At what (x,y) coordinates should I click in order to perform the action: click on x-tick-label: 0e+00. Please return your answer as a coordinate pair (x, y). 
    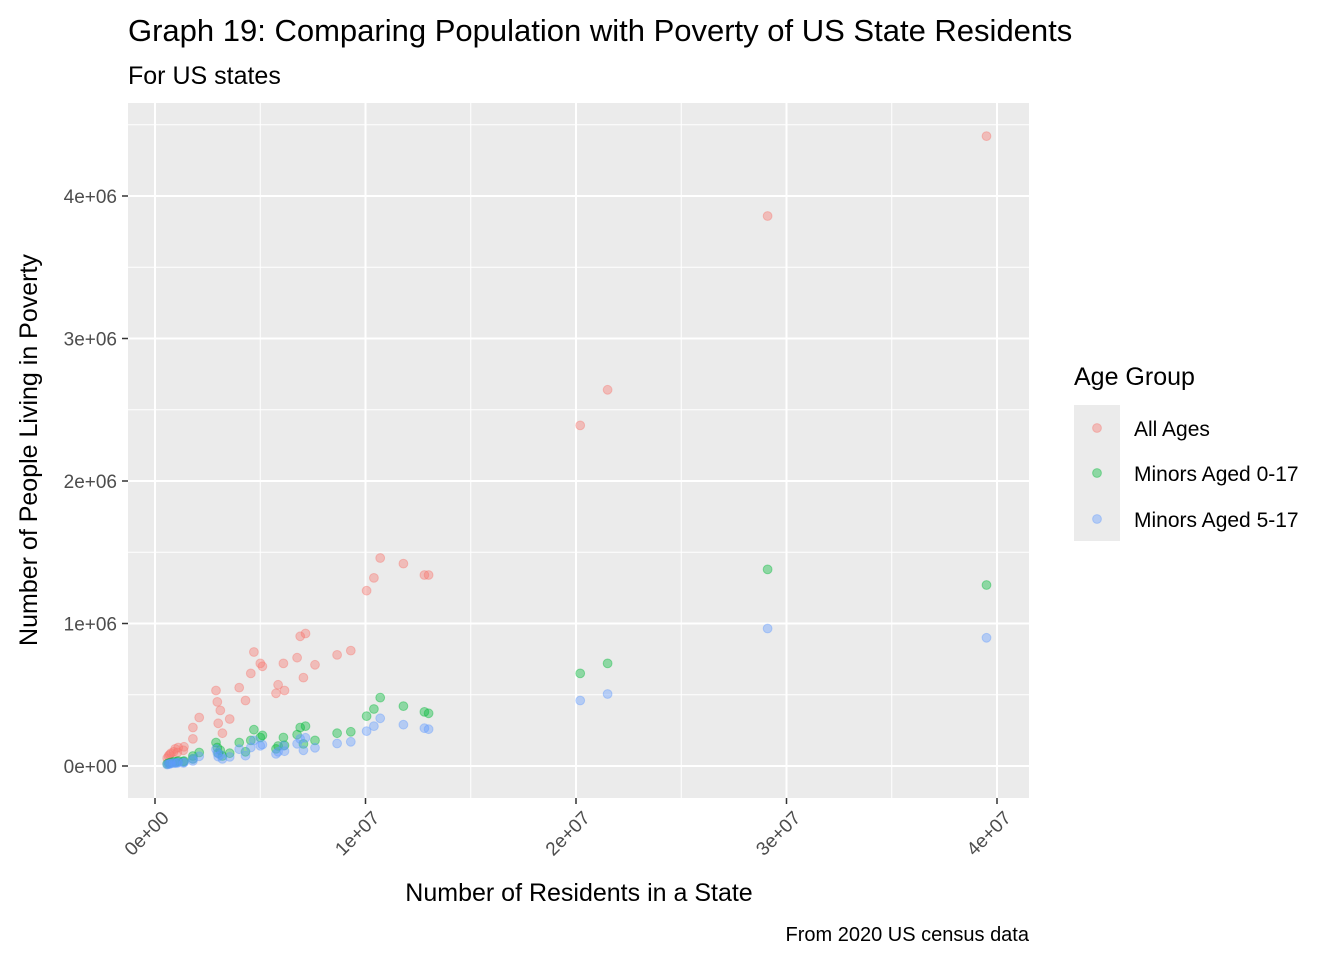
    Looking at the image, I should click on (147, 834).